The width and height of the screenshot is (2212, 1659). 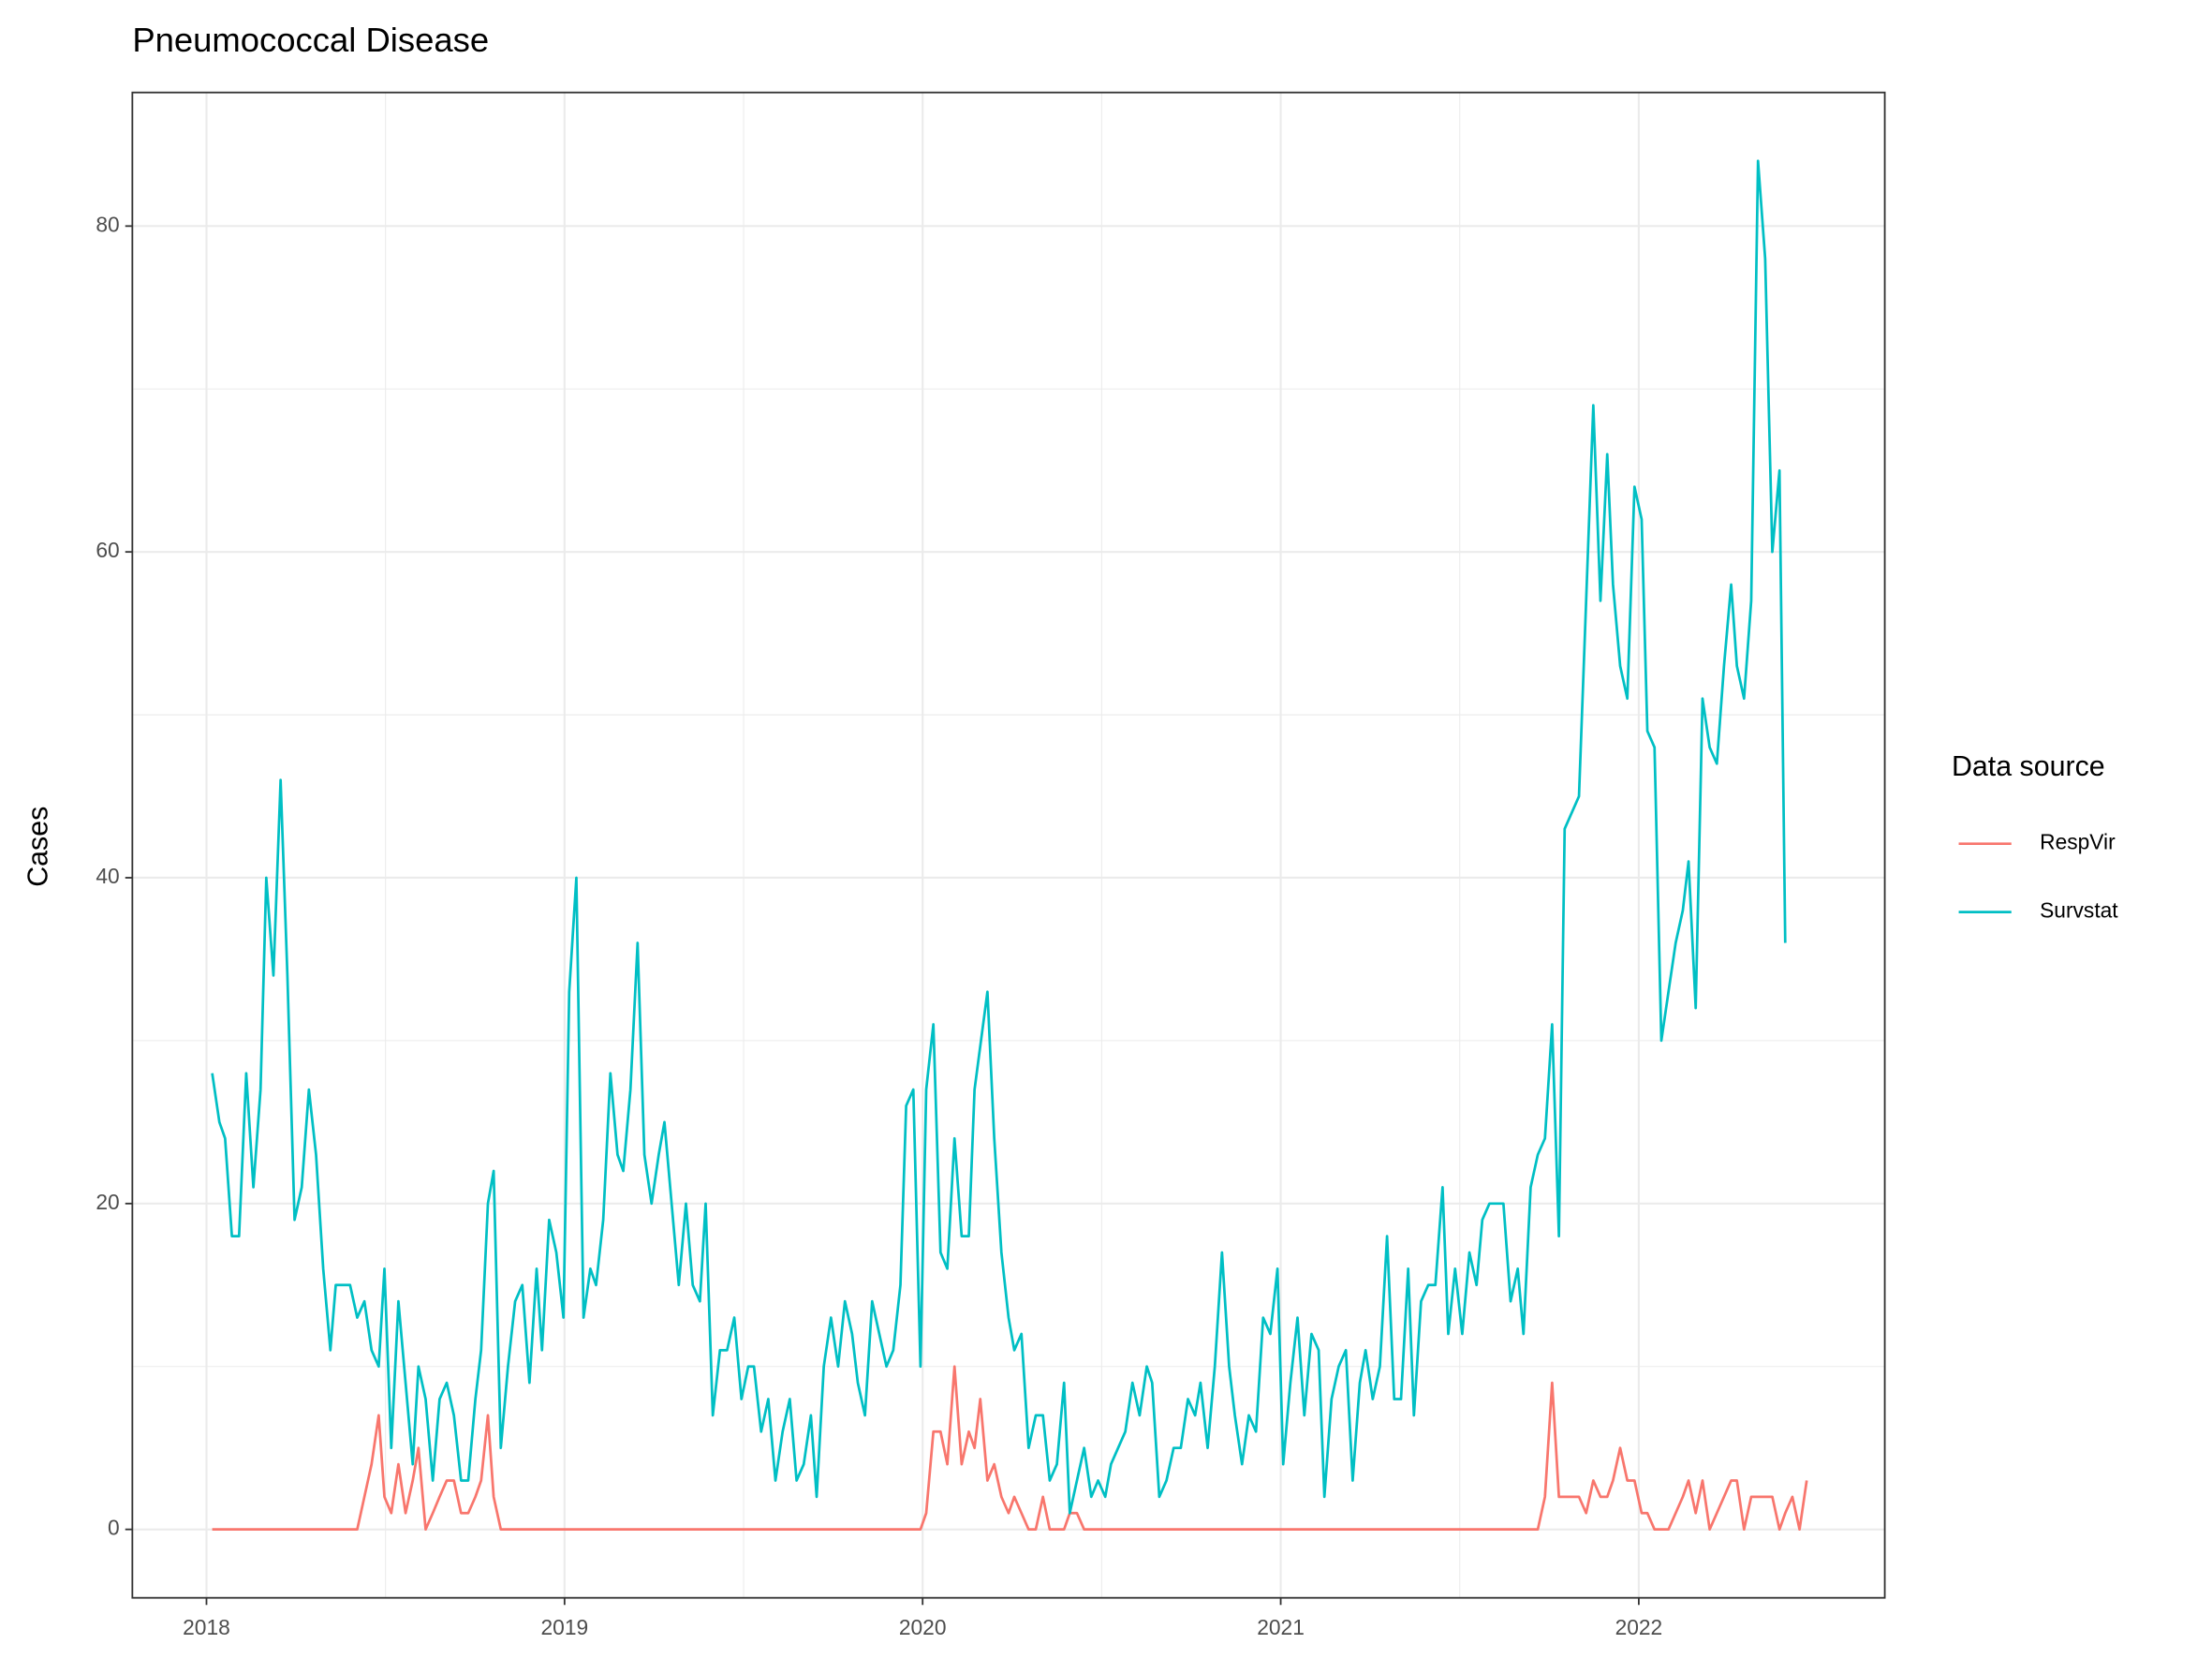 I want to click on series-line, so click(x=1010, y=1448).